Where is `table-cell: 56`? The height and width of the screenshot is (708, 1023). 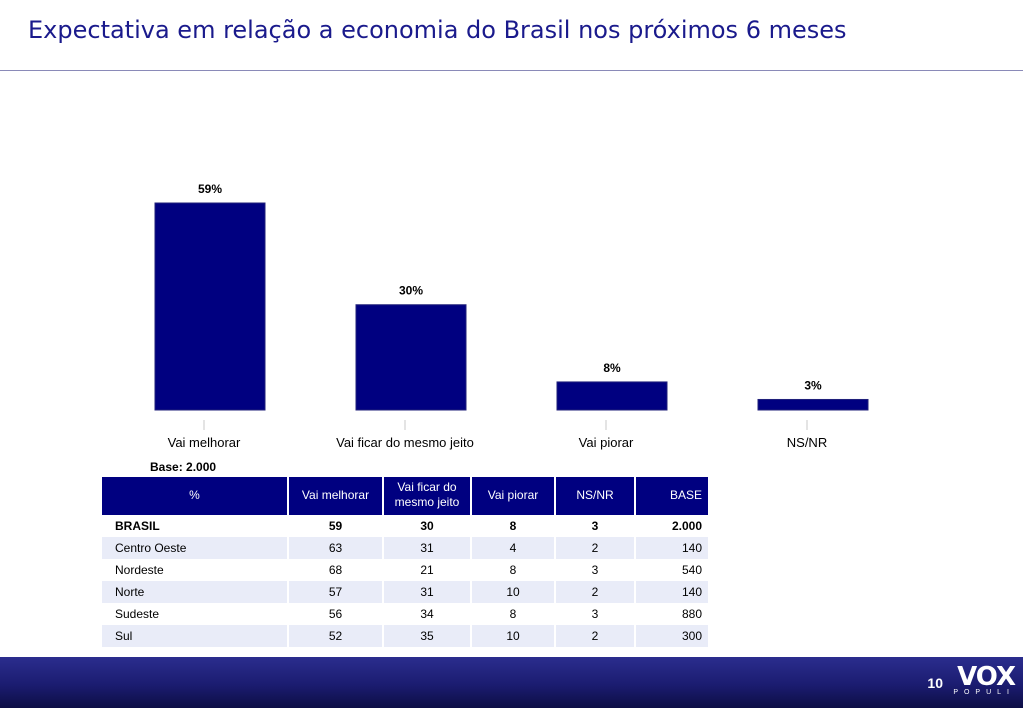
table-cell: 56 is located at coordinates (336, 614).